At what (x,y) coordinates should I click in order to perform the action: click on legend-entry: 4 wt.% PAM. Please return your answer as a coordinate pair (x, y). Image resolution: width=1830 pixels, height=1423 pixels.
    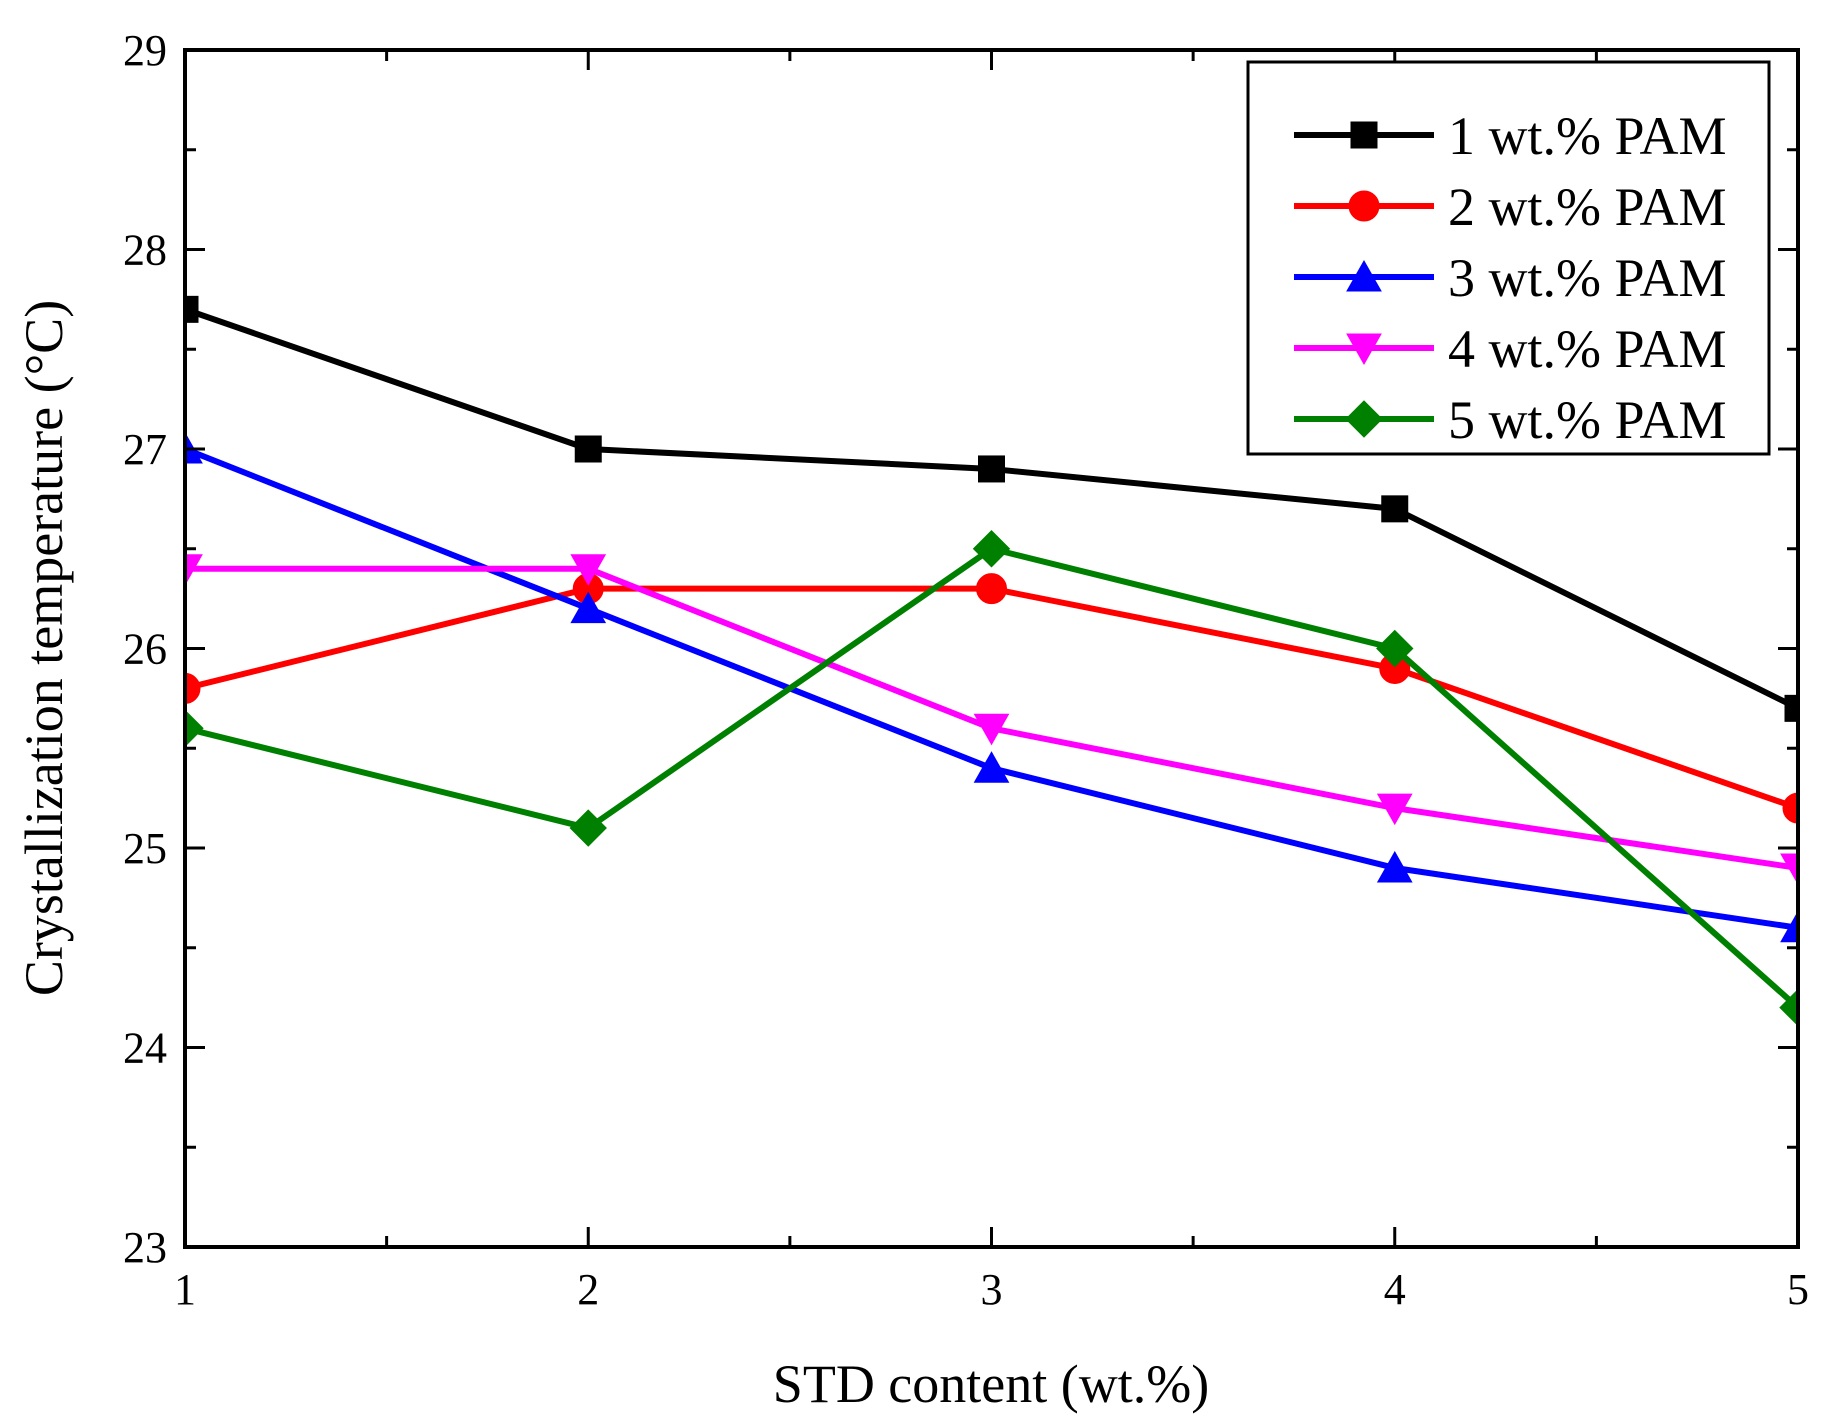
    Looking at the image, I should click on (1510, 349).